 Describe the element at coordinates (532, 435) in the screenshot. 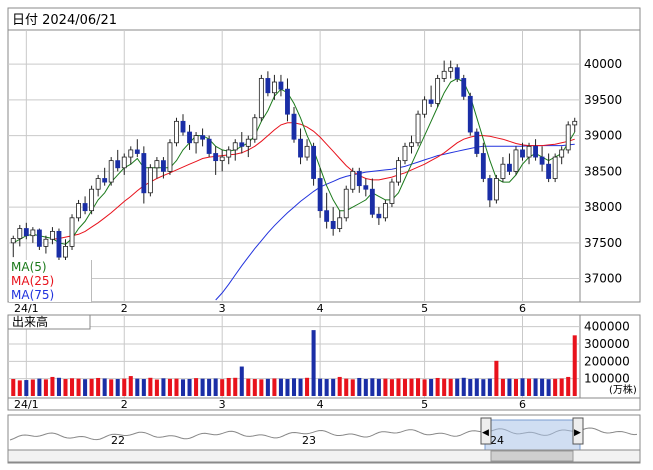

I see `navigator-selection` at that location.